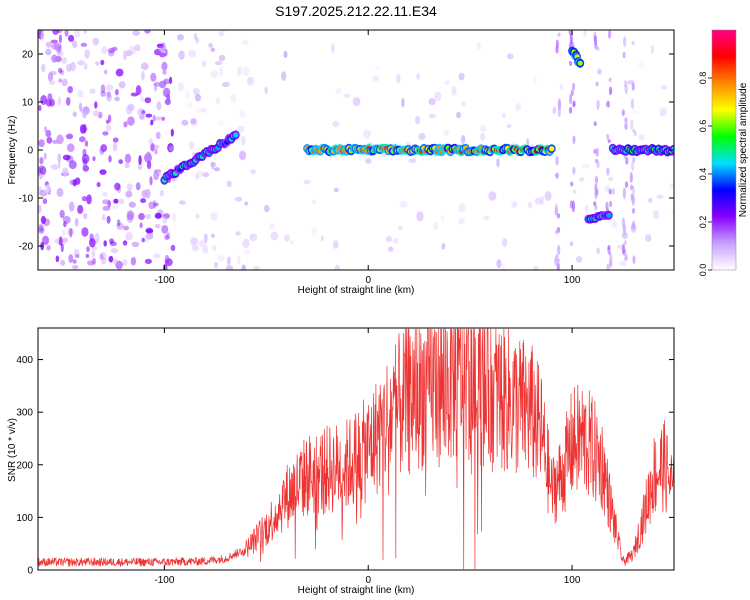 This screenshot has width=750, height=600. I want to click on colorbar-frame, so click(724, 150).